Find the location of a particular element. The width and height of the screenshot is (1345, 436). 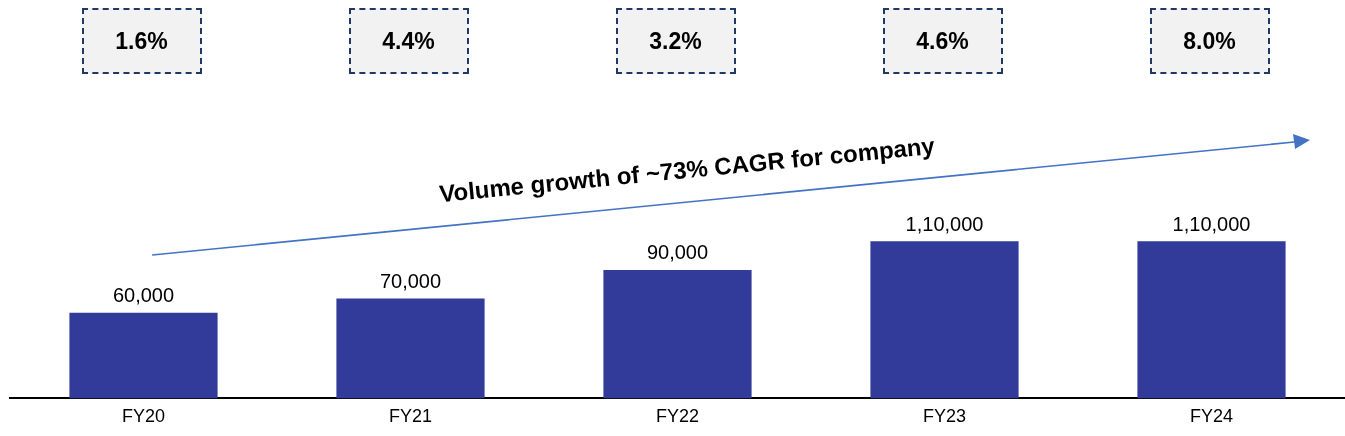

text: 8.0% is located at coordinates (1209, 41).